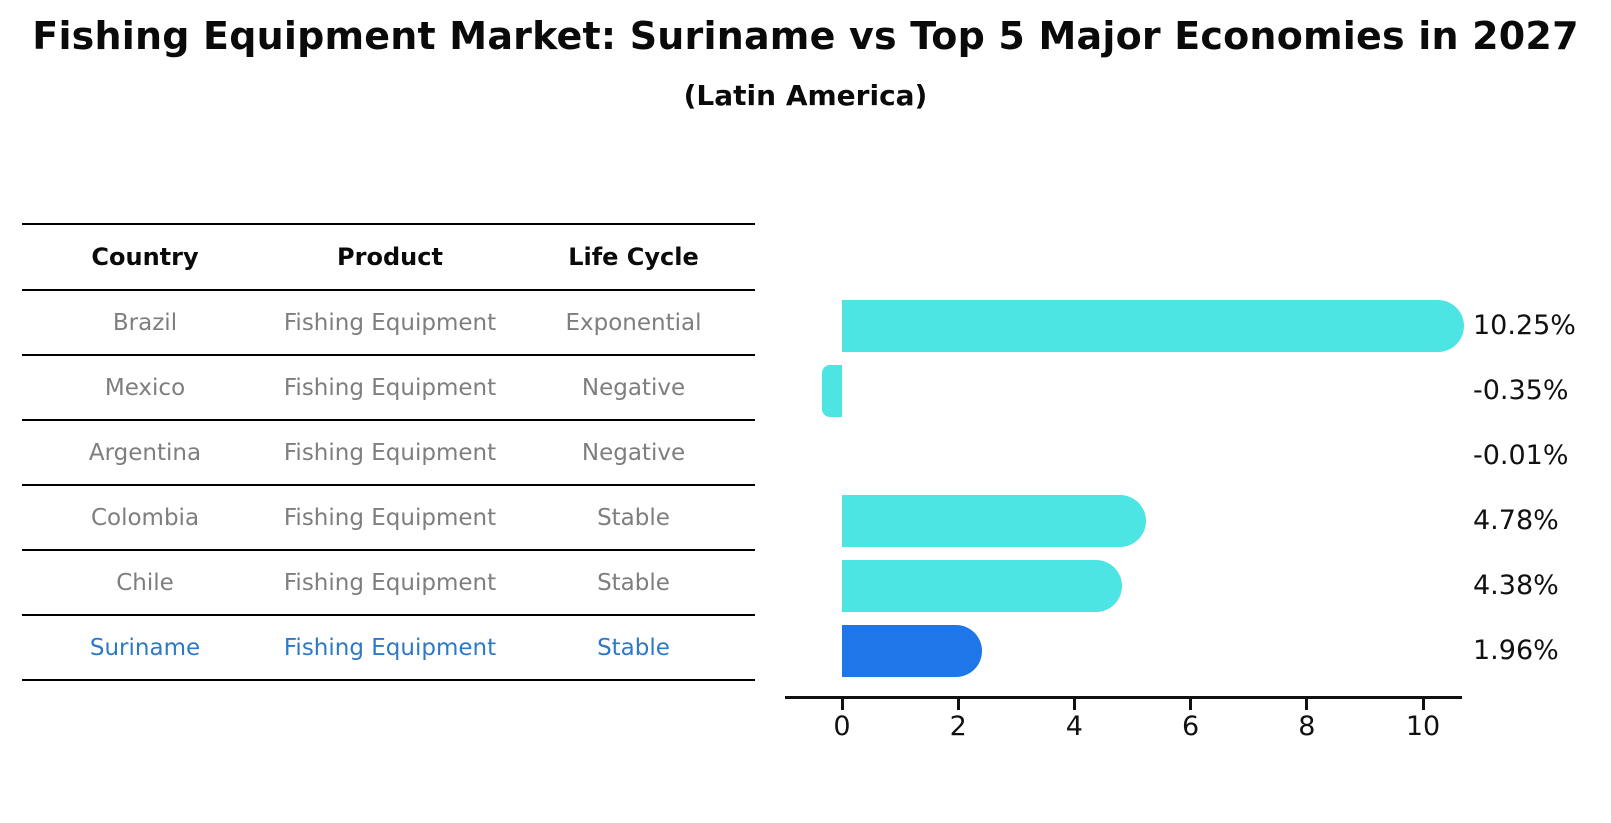  Describe the element at coordinates (1521, 390) in the screenshot. I see `value-label-mexico: -0.35%` at that location.